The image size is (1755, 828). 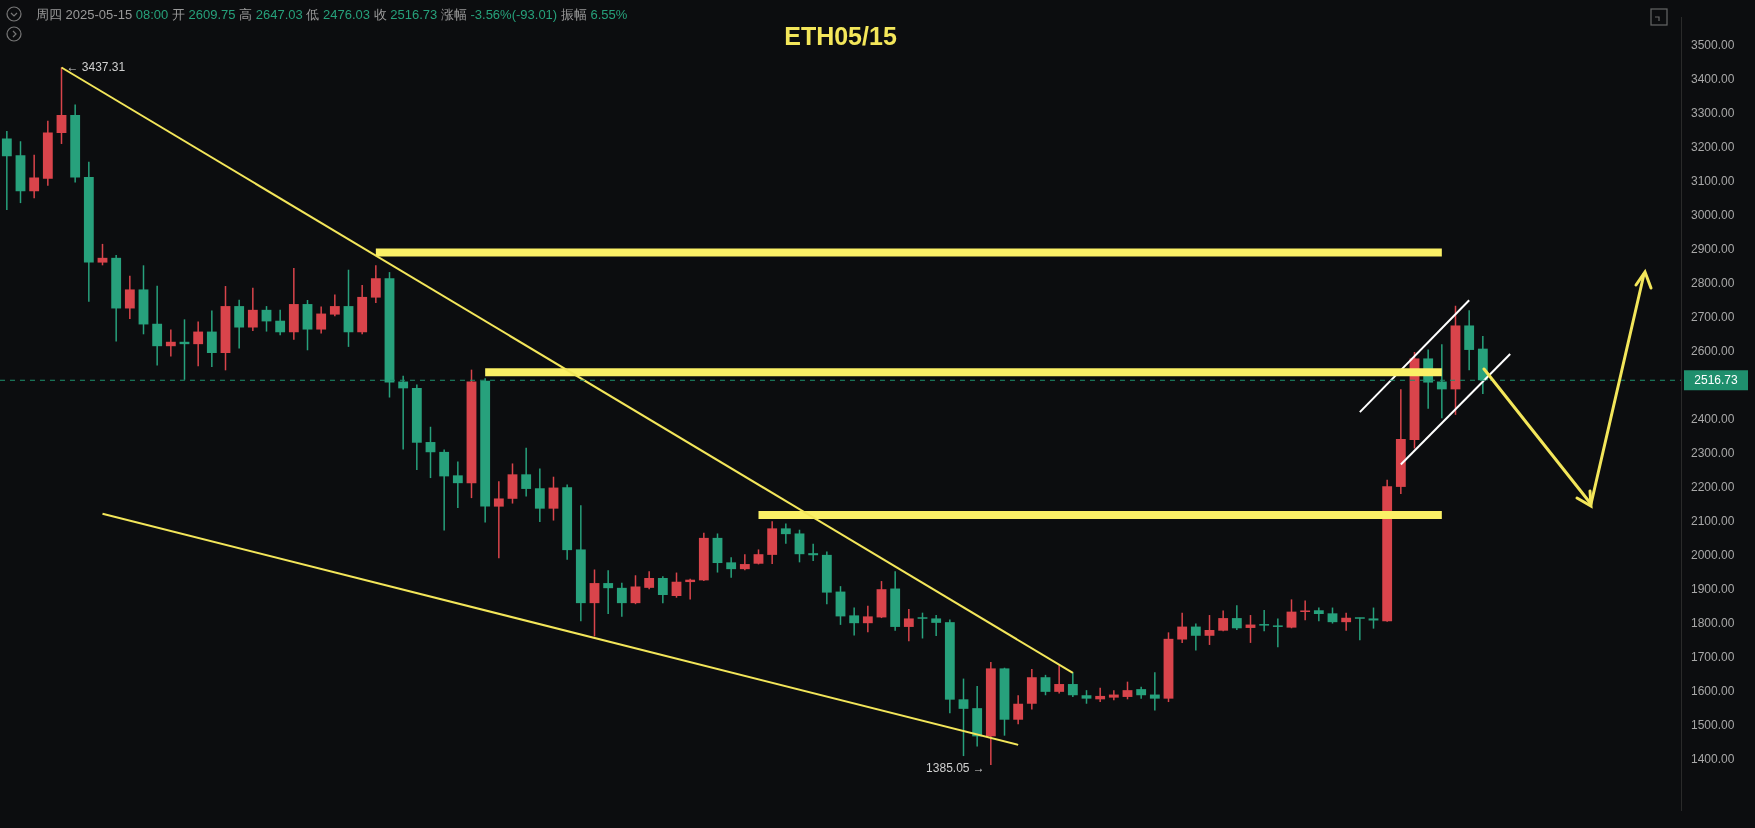 I want to click on y-tick-label: 3500.00, so click(x=1713, y=45).